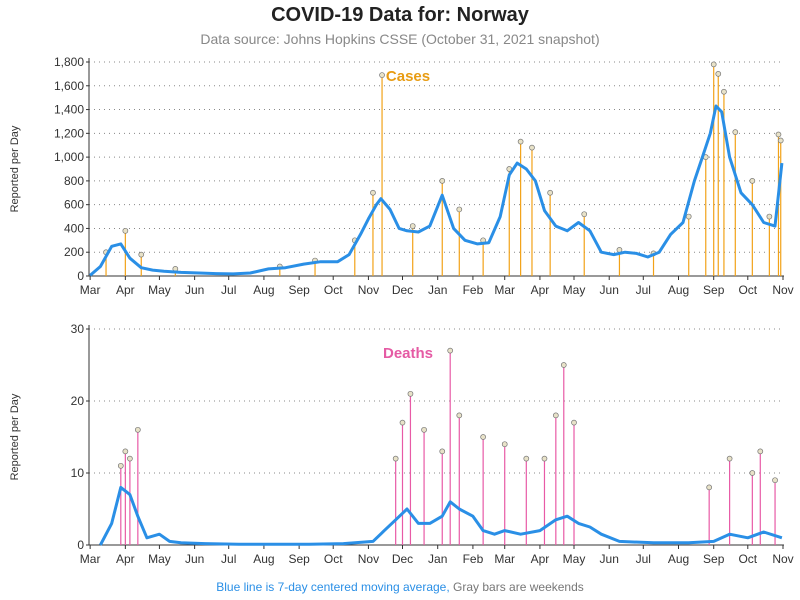 The height and width of the screenshot is (600, 800). I want to click on cases-ytick-label: 400, so click(74, 228).